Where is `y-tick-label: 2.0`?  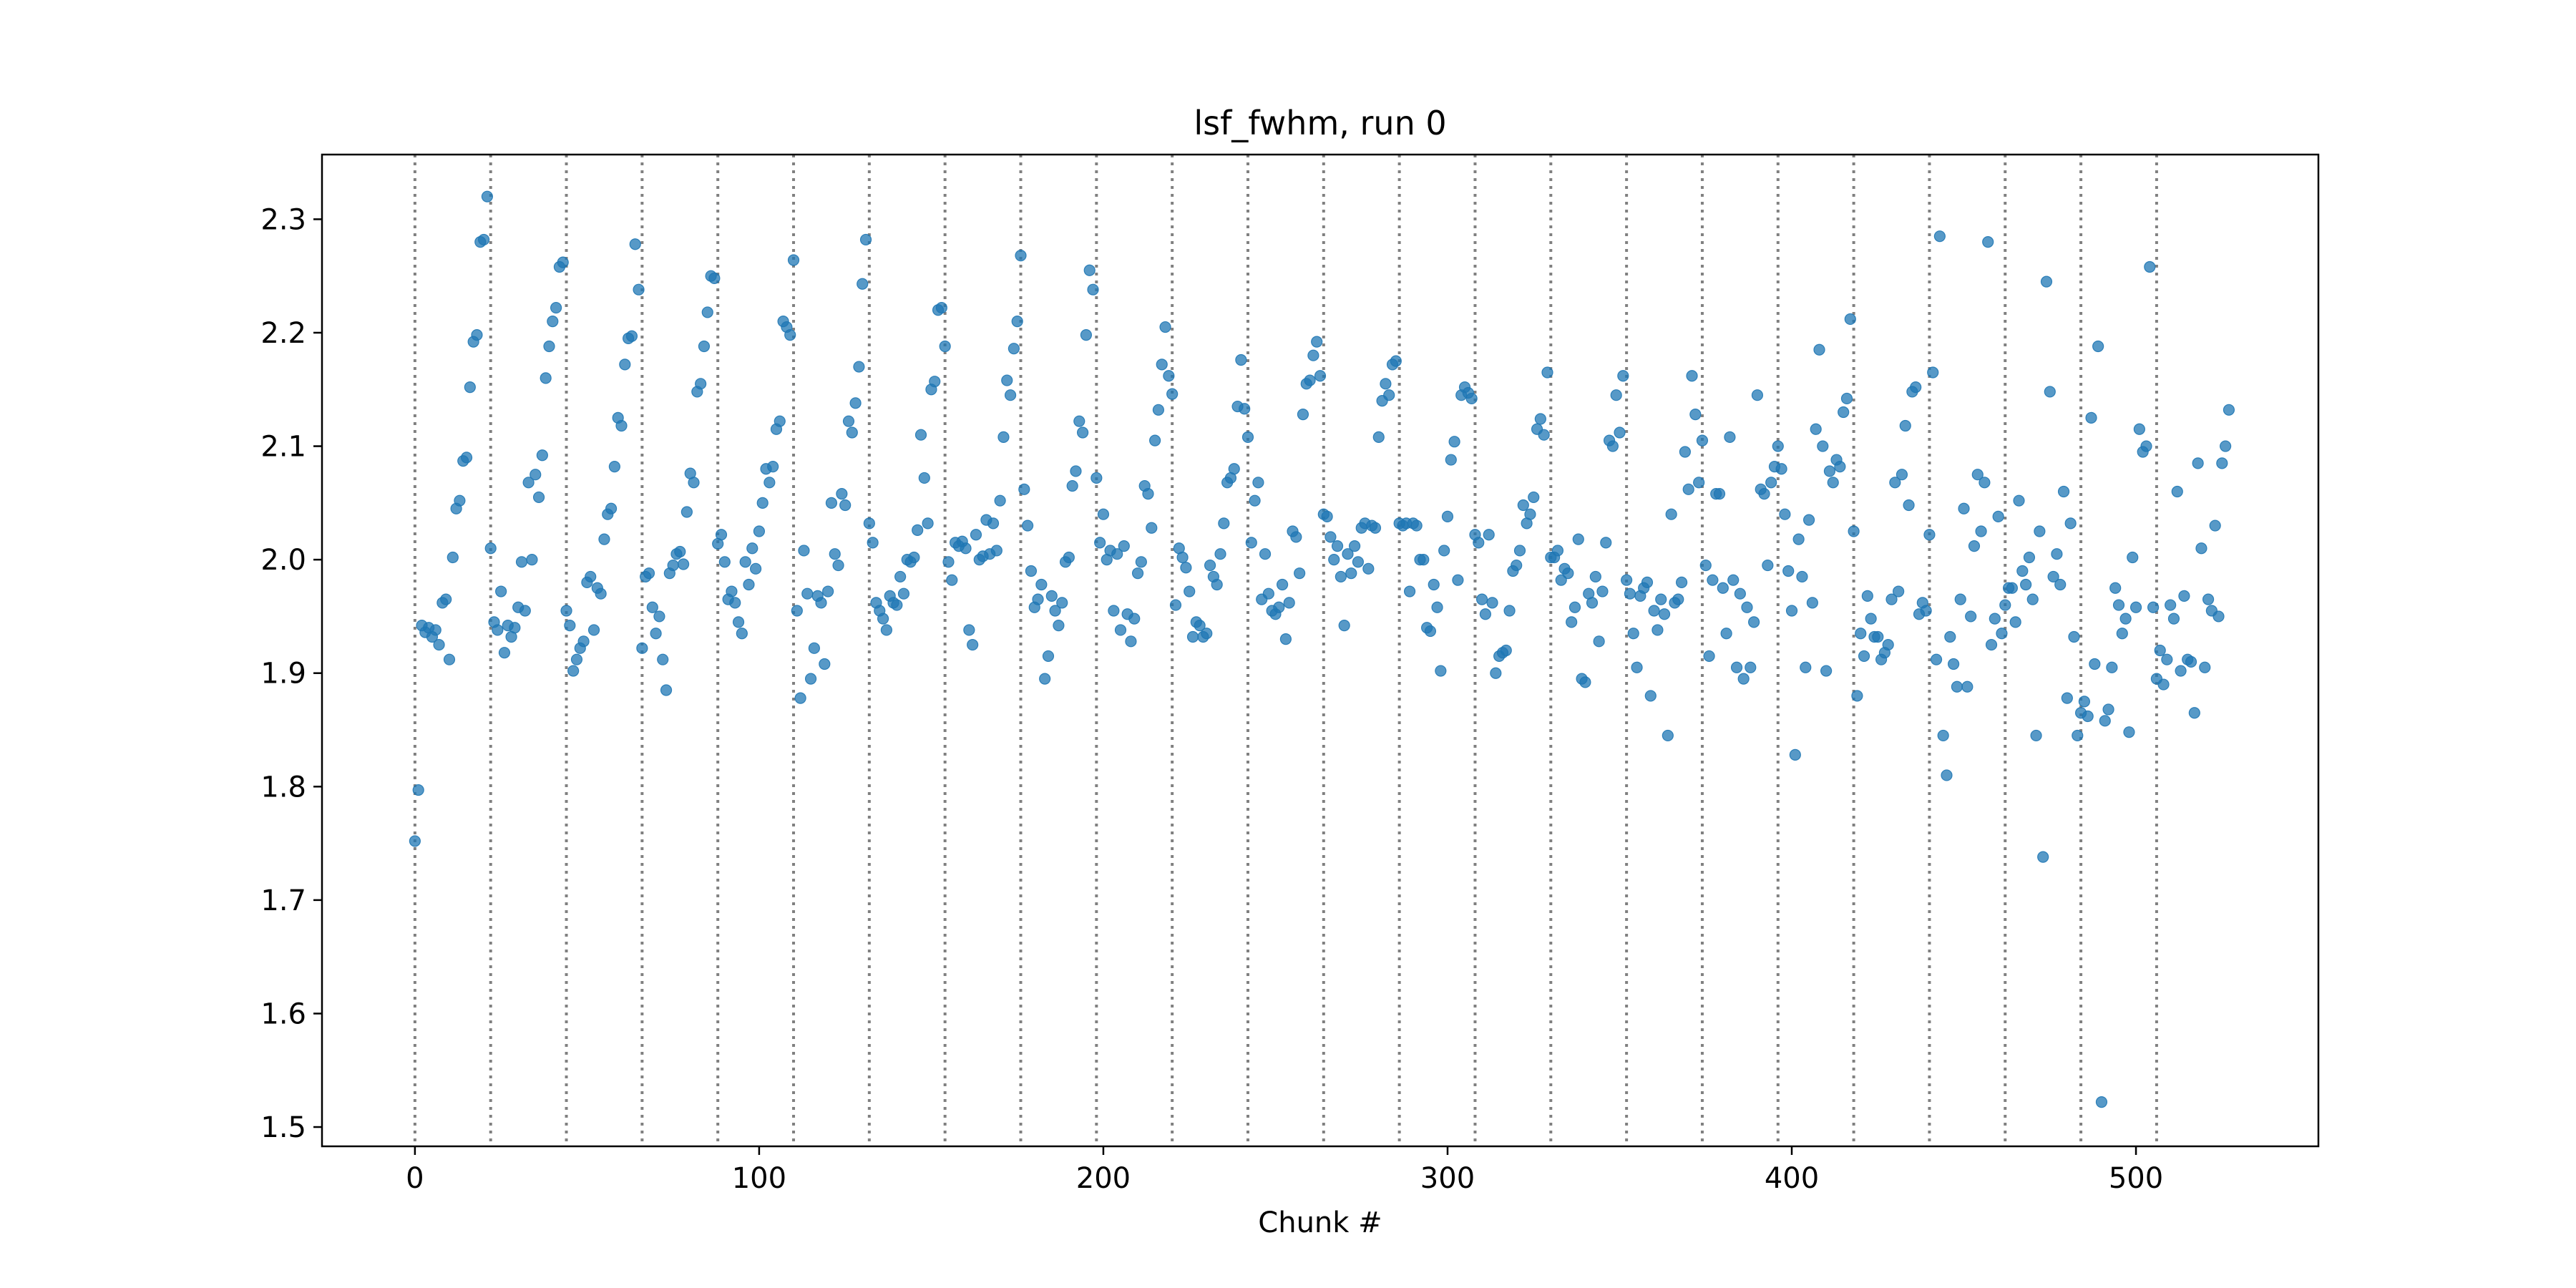
y-tick-label: 2.0 is located at coordinates (283, 560).